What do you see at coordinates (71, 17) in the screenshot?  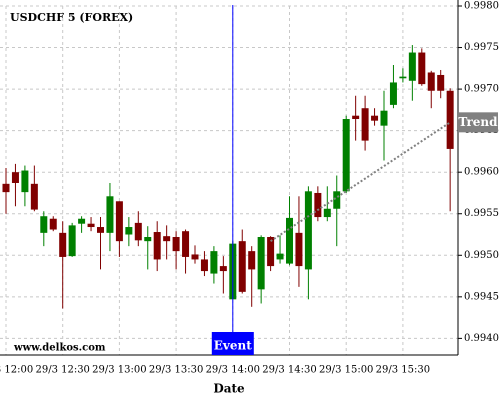 I see `chart-title: USDCHF 5 (FOREX)` at bounding box center [71, 17].